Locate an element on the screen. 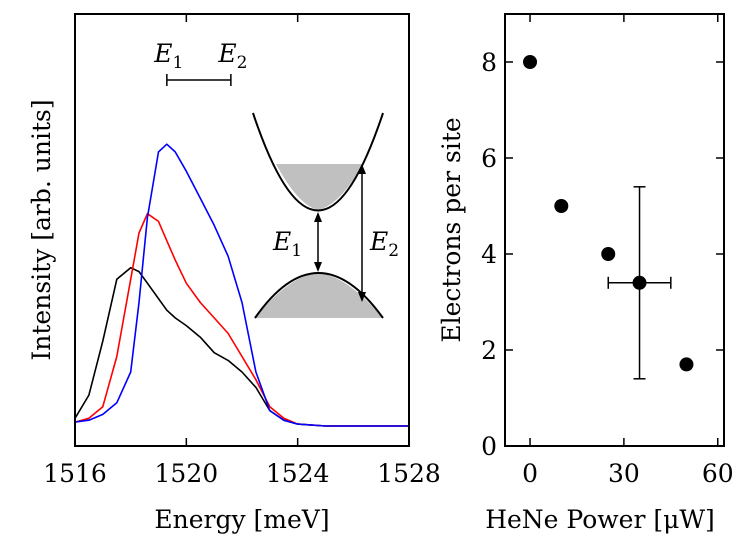 The width and height of the screenshot is (747, 540). inset-label-e2: E2 is located at coordinates (384, 244).